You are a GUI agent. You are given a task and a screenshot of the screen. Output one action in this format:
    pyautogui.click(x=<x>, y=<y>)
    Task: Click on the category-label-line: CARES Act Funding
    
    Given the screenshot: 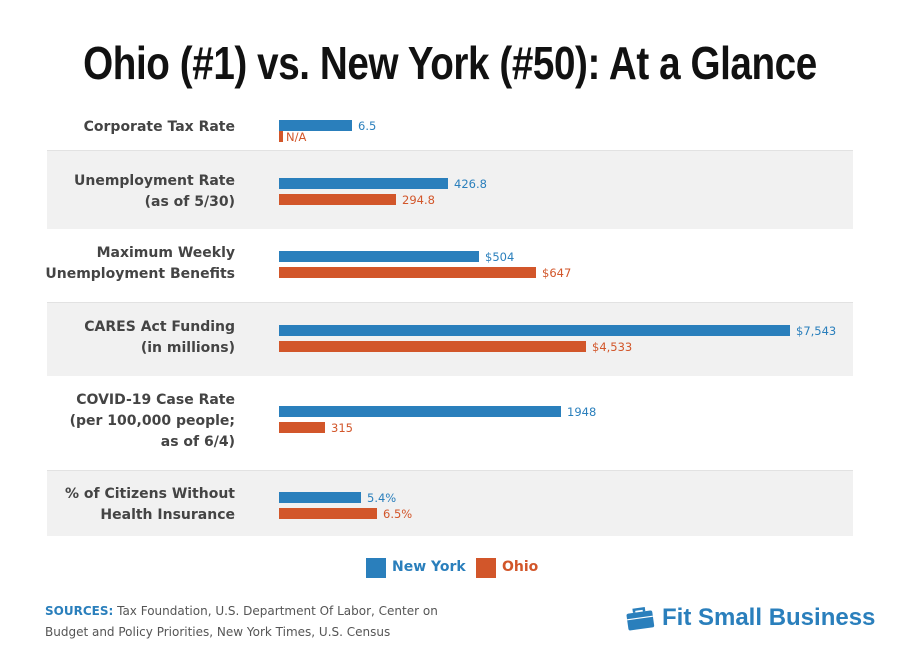 What is the action you would take?
    pyautogui.click(x=159, y=327)
    